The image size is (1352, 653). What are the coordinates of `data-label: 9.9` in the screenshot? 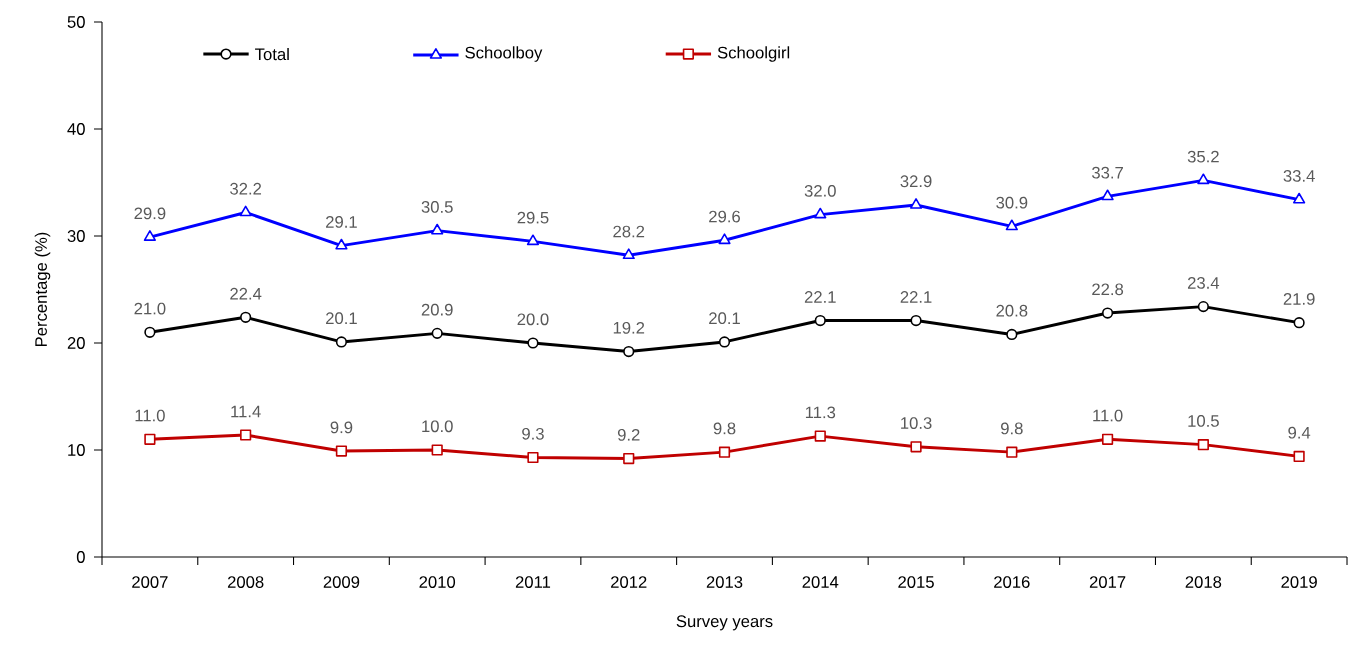 It's located at (341, 427).